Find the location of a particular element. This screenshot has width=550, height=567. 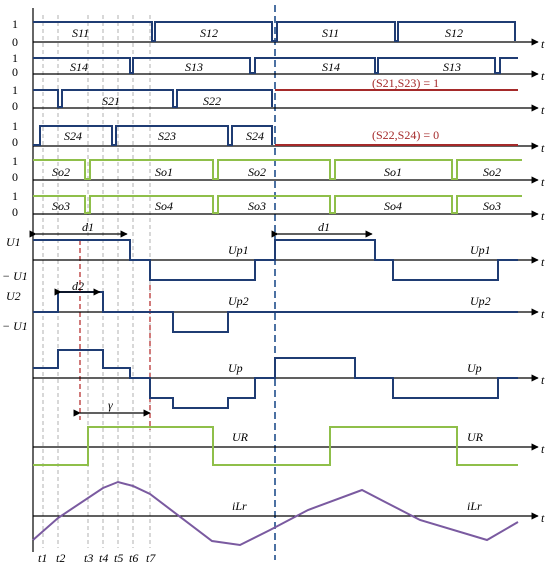

tick-t1: t1 is located at coordinates (42, 558).